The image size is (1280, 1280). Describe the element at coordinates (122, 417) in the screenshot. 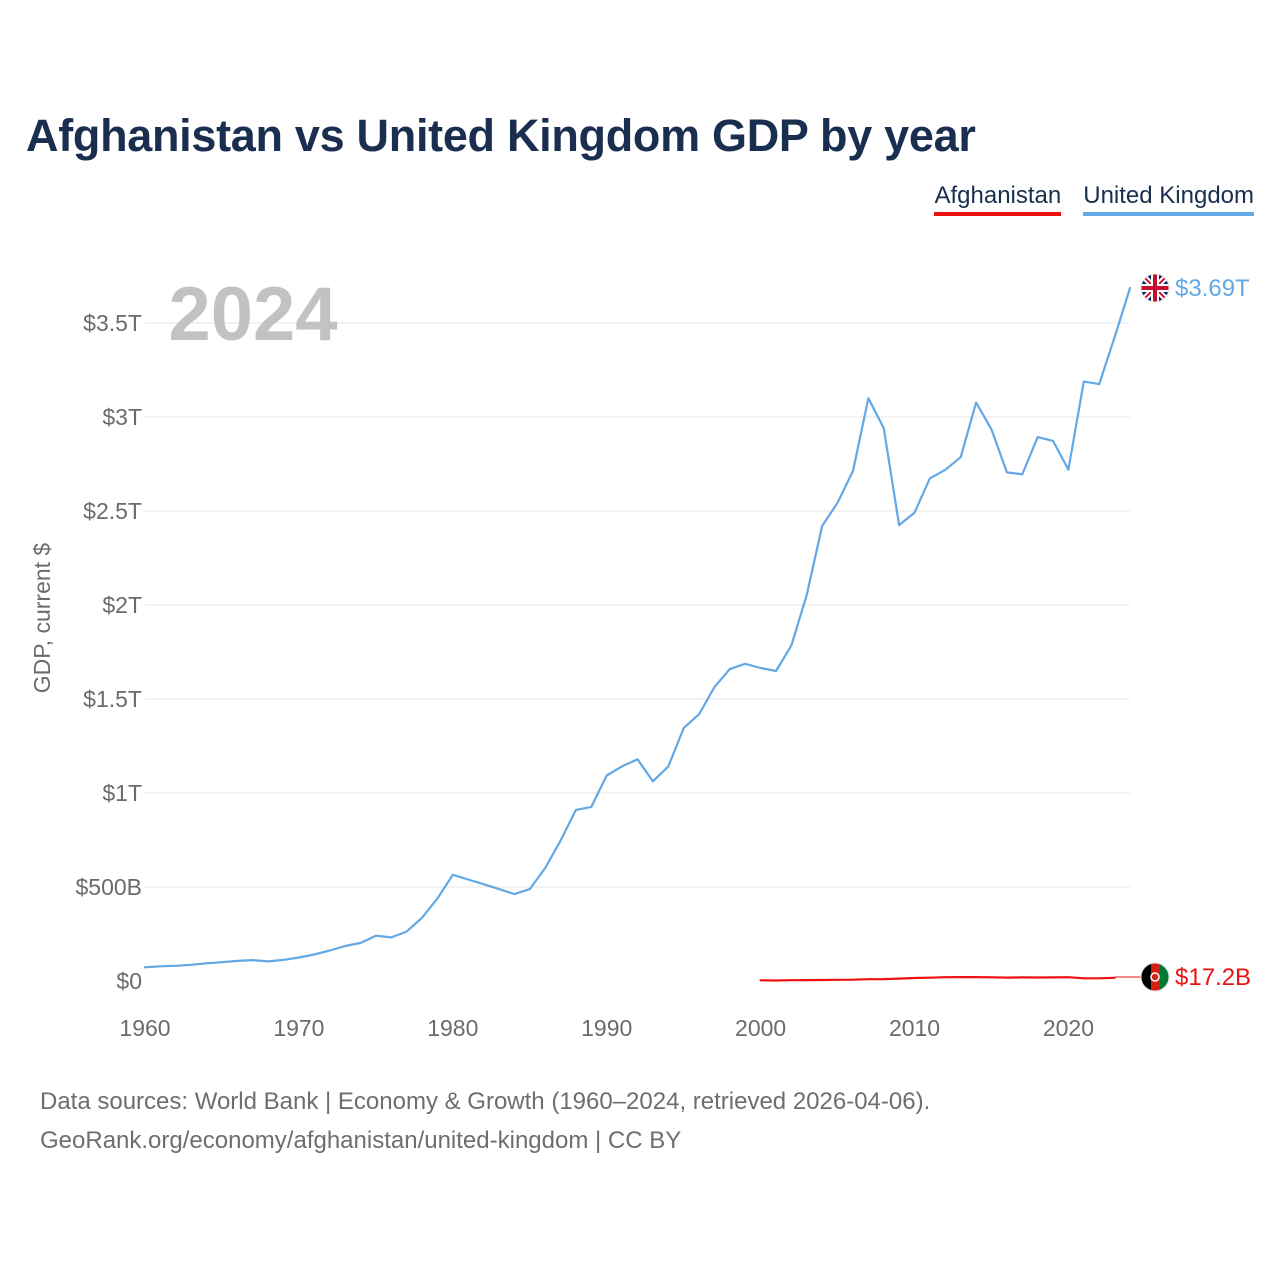

I see `y-tick-label: $3T` at that location.